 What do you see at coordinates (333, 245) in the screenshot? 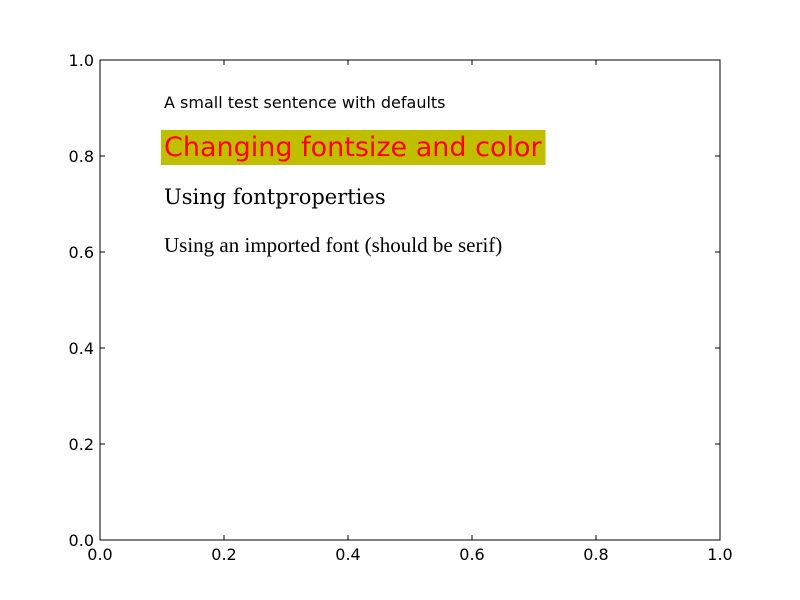
I see `annotation-text: Using an imported font (should be serif)` at bounding box center [333, 245].